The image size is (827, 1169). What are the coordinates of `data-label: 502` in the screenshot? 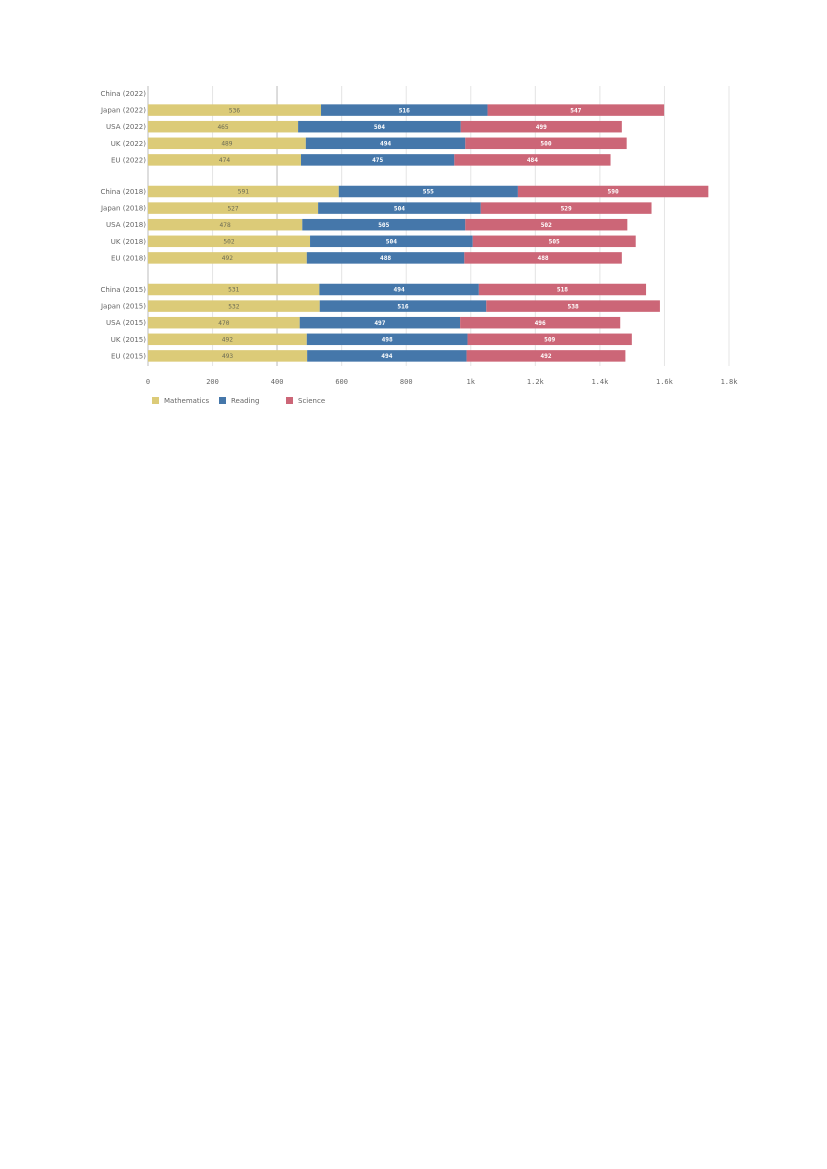 It's located at (546, 225).